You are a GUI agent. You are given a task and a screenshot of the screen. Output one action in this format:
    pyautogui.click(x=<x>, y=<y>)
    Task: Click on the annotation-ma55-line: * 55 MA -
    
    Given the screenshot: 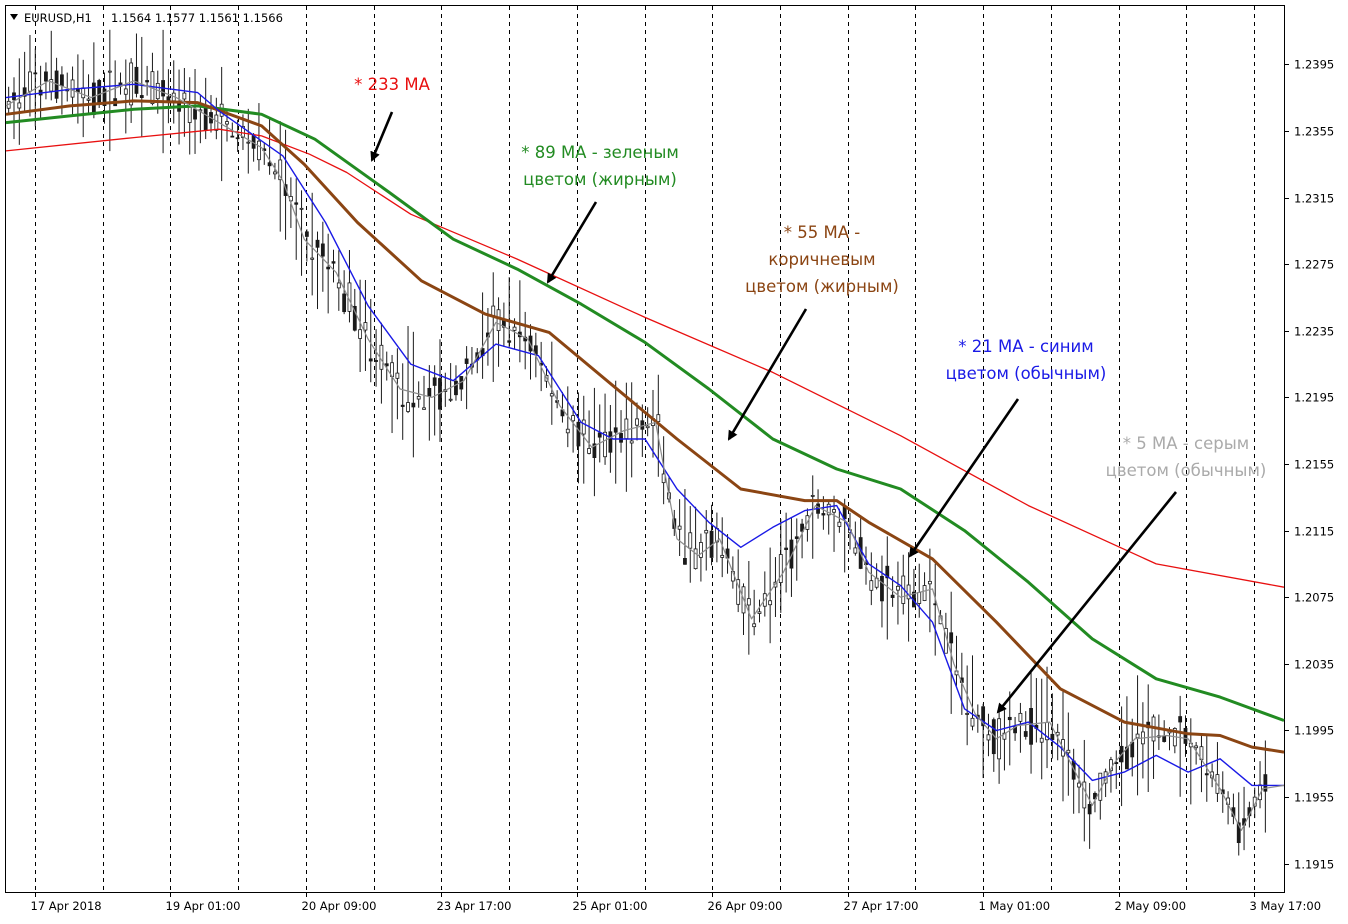 What is the action you would take?
    pyautogui.click(x=822, y=232)
    